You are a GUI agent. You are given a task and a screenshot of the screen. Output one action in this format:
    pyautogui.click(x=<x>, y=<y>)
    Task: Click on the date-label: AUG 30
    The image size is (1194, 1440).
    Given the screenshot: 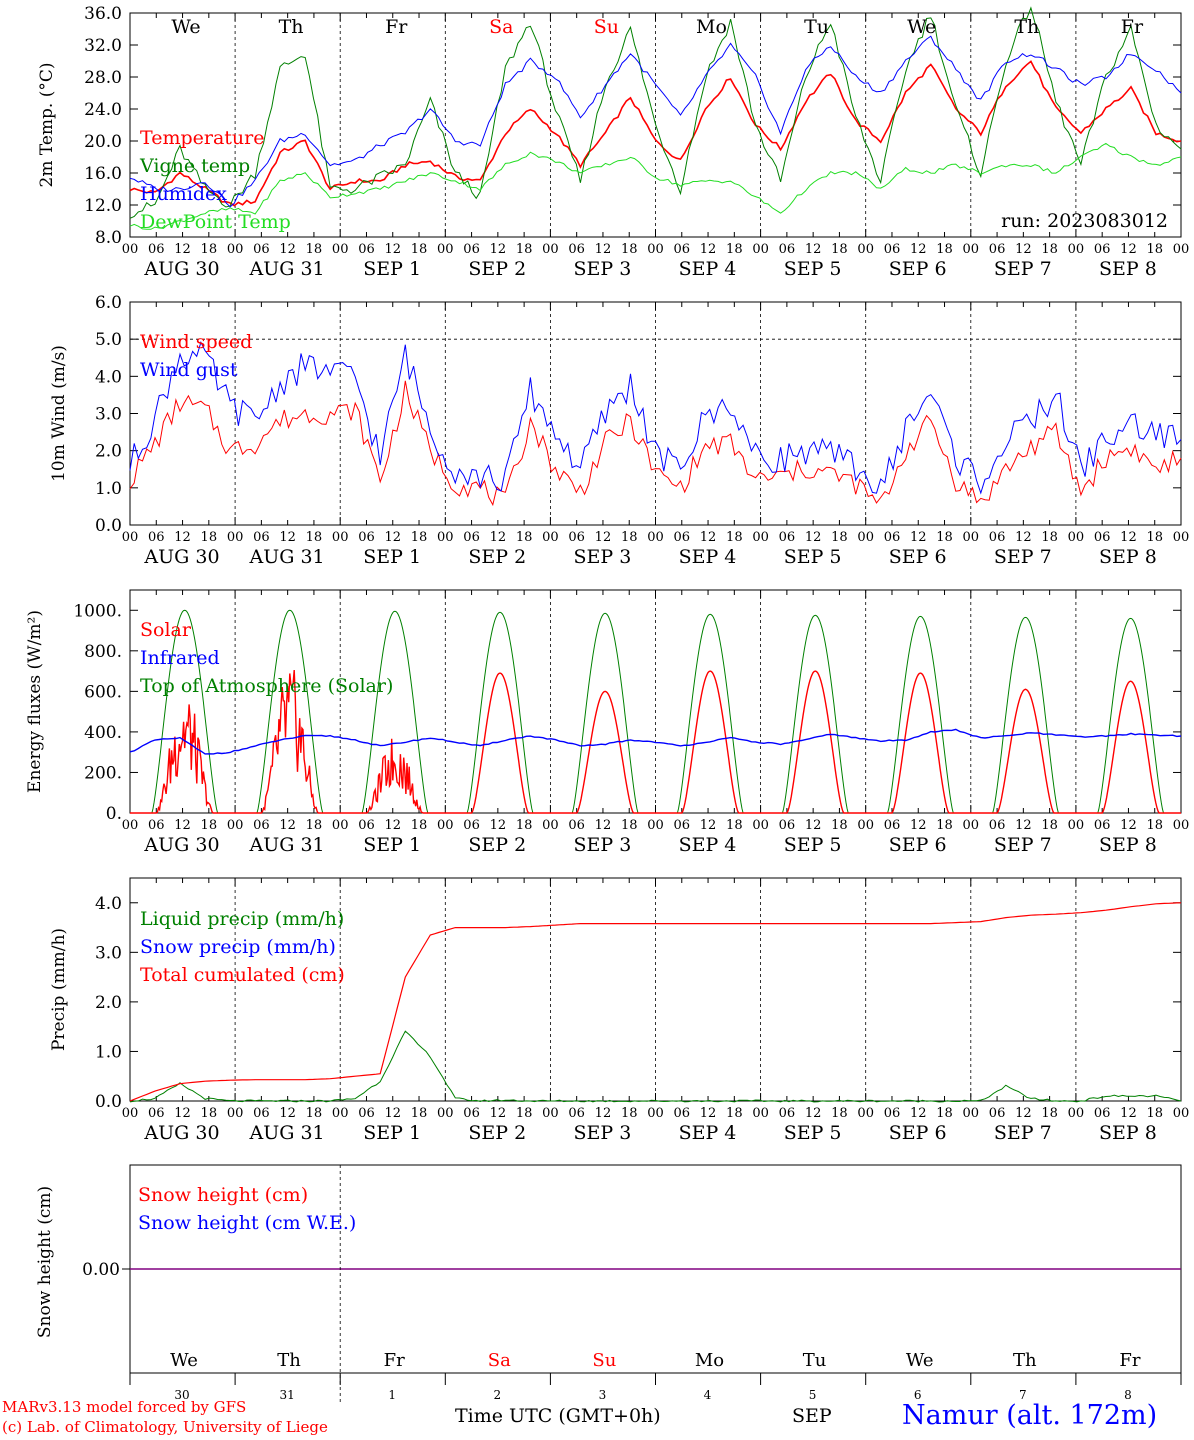 What is the action you would take?
    pyautogui.click(x=181, y=557)
    